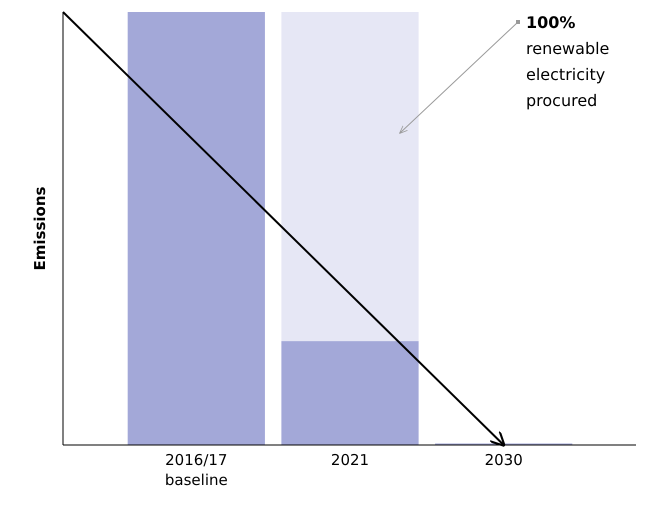 This screenshot has height=509, width=672. I want to click on y-axis-title: Emissions, so click(40, 228).